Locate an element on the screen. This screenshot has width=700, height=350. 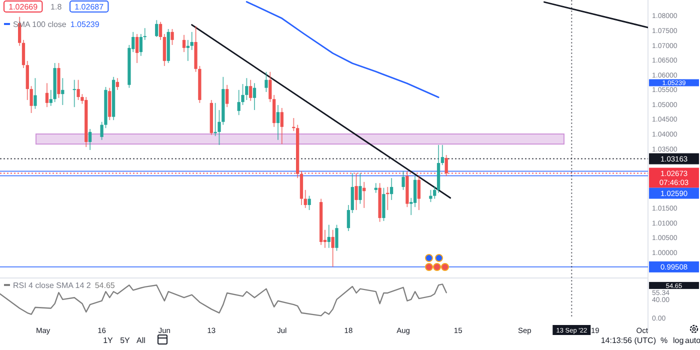
text: 5Y is located at coordinates (125, 340).